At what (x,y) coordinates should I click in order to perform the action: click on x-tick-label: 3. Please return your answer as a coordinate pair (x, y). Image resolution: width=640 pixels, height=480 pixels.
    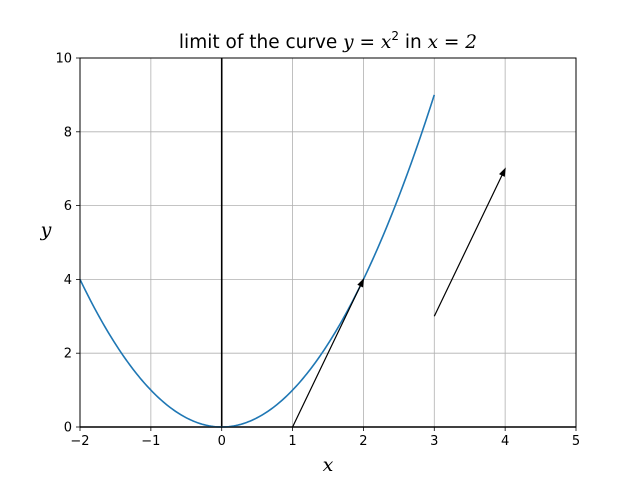
    Looking at the image, I should click on (434, 441).